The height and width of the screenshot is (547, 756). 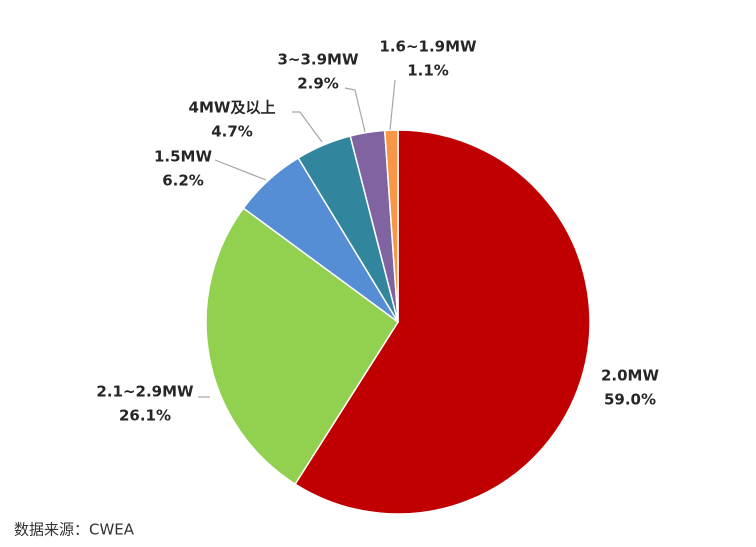 What do you see at coordinates (318, 84) in the screenshot?
I see `slice-value: 2.9%` at bounding box center [318, 84].